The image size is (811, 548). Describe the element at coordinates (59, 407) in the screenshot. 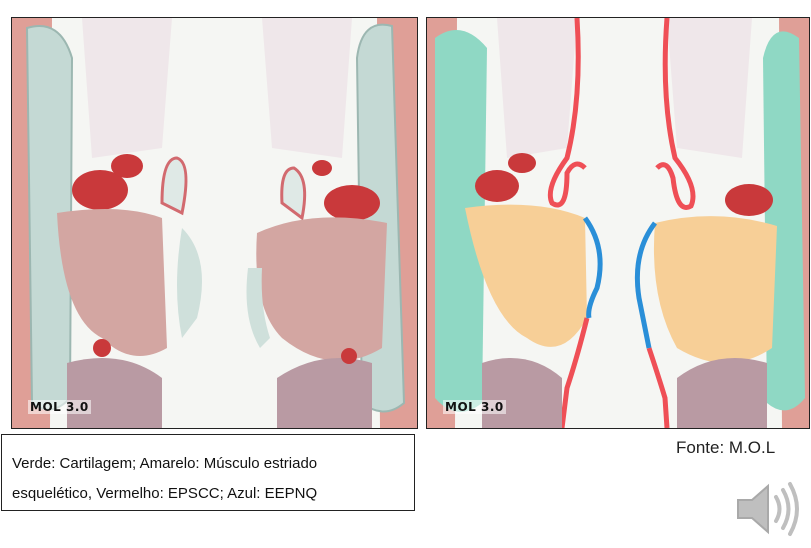

I see `watermark-left: MOL 3.0` at that location.